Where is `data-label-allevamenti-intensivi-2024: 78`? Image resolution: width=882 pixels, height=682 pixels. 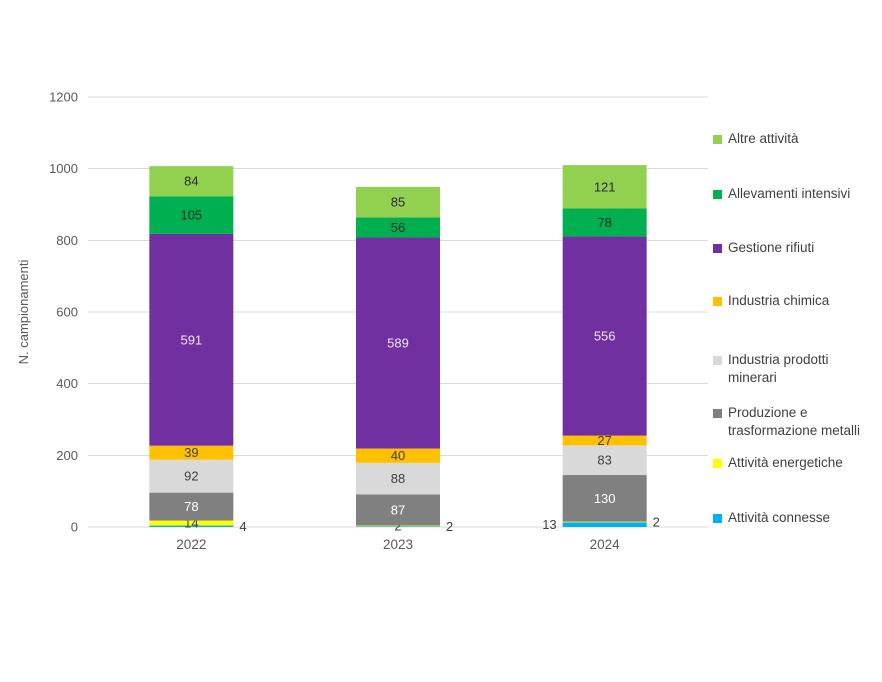
data-label-allevamenti-intensivi-2024: 78 is located at coordinates (604, 222).